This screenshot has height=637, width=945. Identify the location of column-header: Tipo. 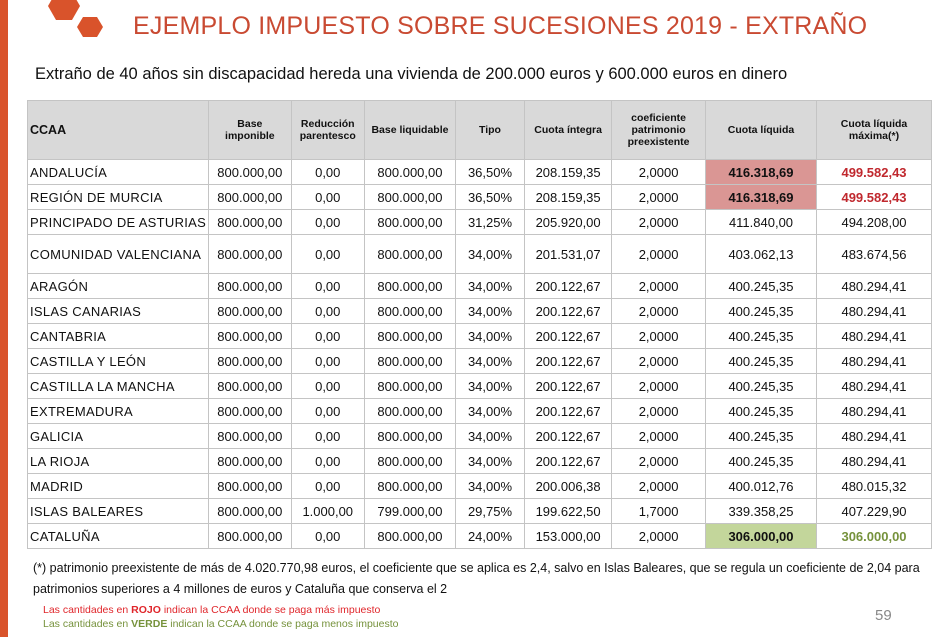
(490, 130).